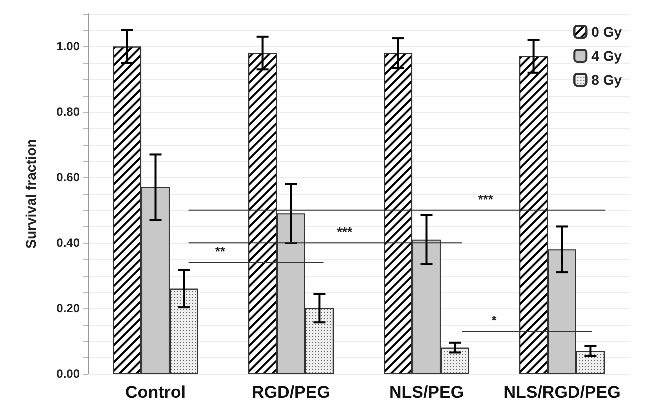 Image resolution: width=647 pixels, height=405 pixels. What do you see at coordinates (68, 177) in the screenshot?
I see `y-tick-label: 0.60` at bounding box center [68, 177].